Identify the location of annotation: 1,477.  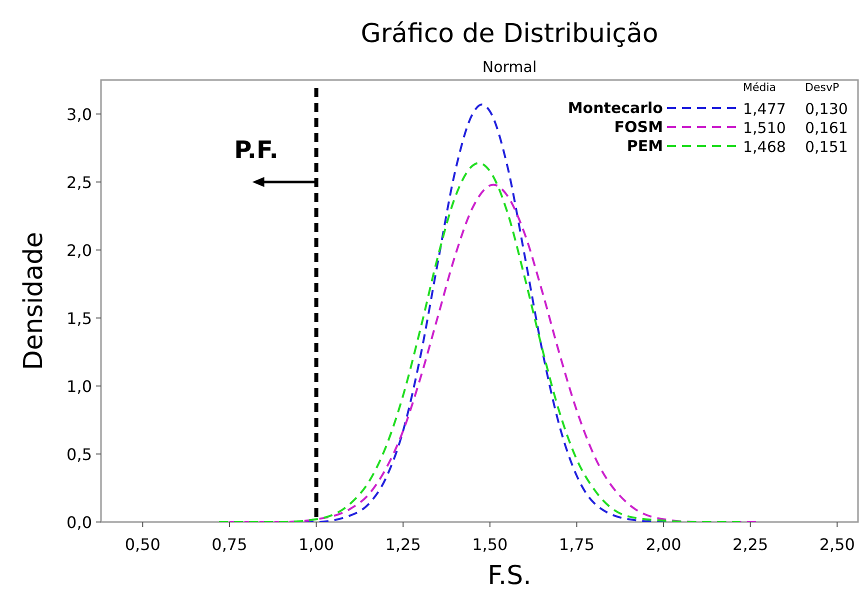
(764, 109).